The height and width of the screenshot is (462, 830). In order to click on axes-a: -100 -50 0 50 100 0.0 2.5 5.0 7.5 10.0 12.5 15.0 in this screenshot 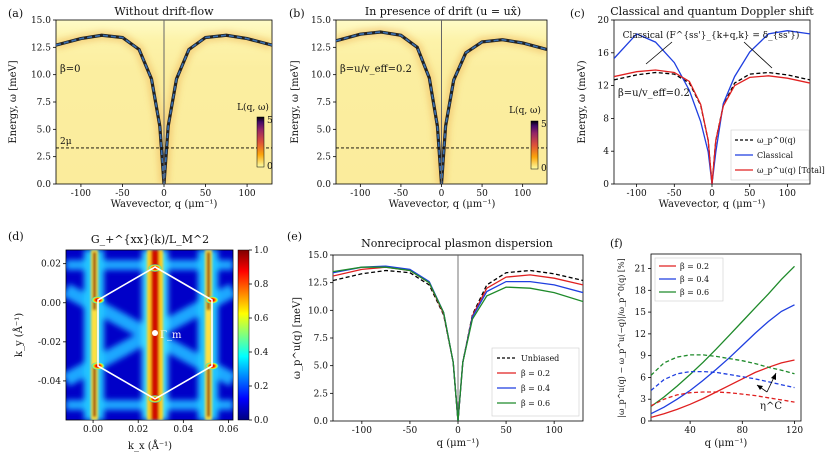, I will do `click(143, 107)`.